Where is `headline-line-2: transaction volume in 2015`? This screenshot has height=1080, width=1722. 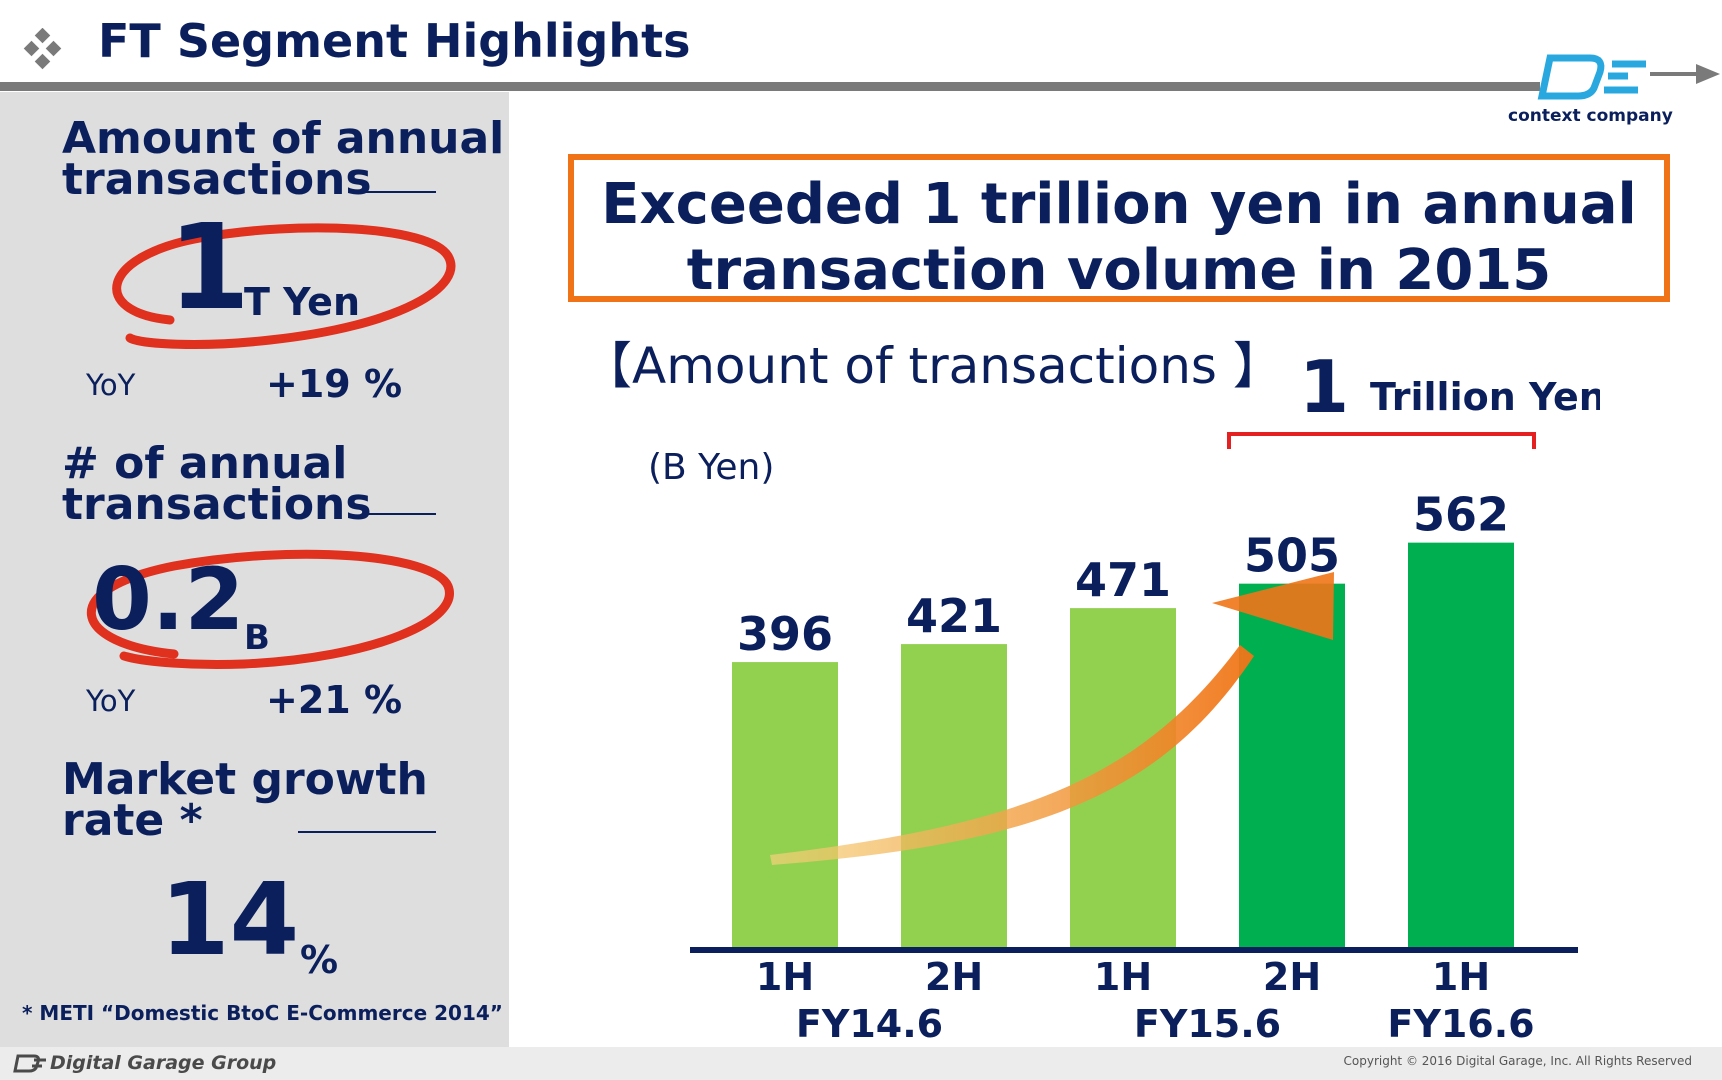 headline-line-2: transaction volume in 2015 is located at coordinates (1119, 270).